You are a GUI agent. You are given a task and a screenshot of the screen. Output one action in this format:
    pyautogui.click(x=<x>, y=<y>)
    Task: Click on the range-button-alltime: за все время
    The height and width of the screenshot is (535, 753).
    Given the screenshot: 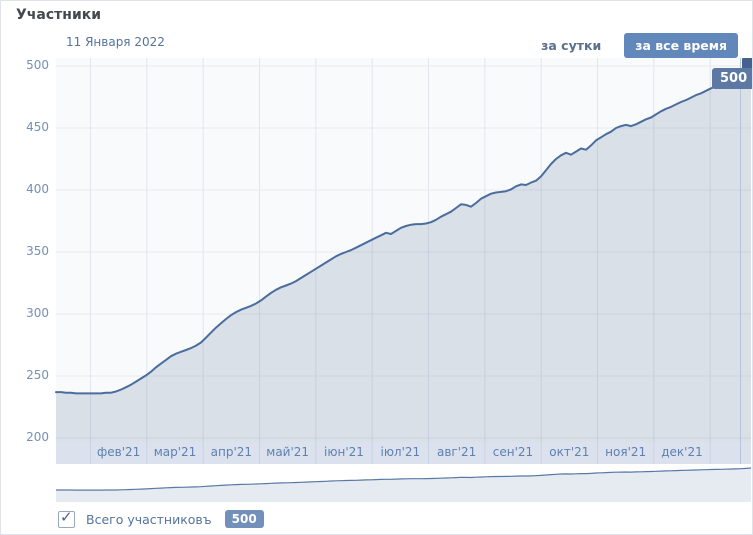 What is the action you would take?
    pyautogui.click(x=681, y=45)
    